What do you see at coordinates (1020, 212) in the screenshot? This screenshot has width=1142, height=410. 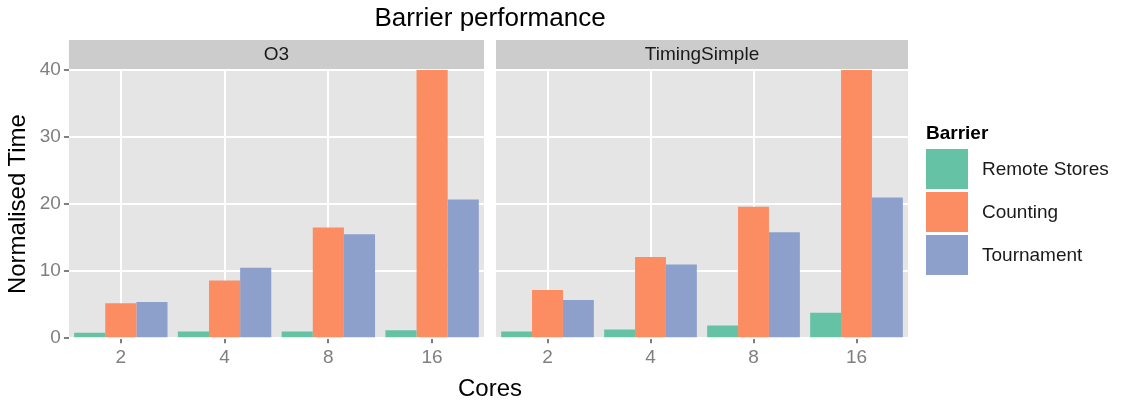 I see `legend-label: Counting` at bounding box center [1020, 212].